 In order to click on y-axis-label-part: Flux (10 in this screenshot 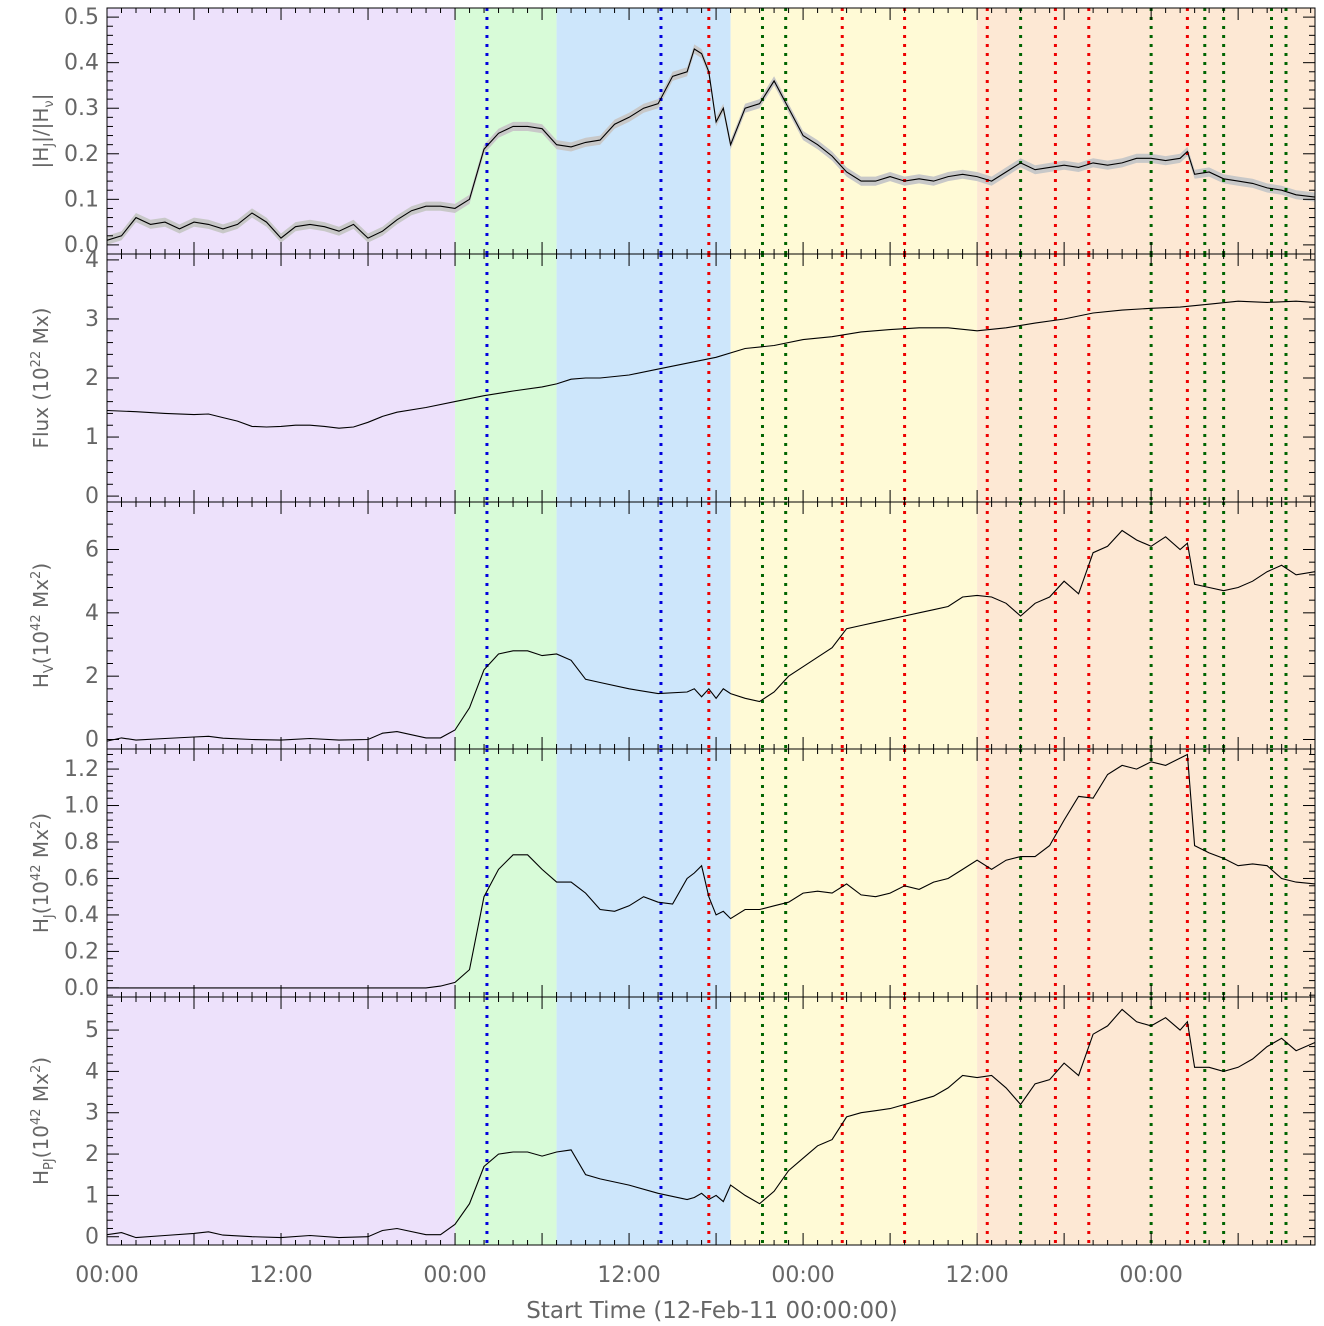, I will do `click(41, 407)`.